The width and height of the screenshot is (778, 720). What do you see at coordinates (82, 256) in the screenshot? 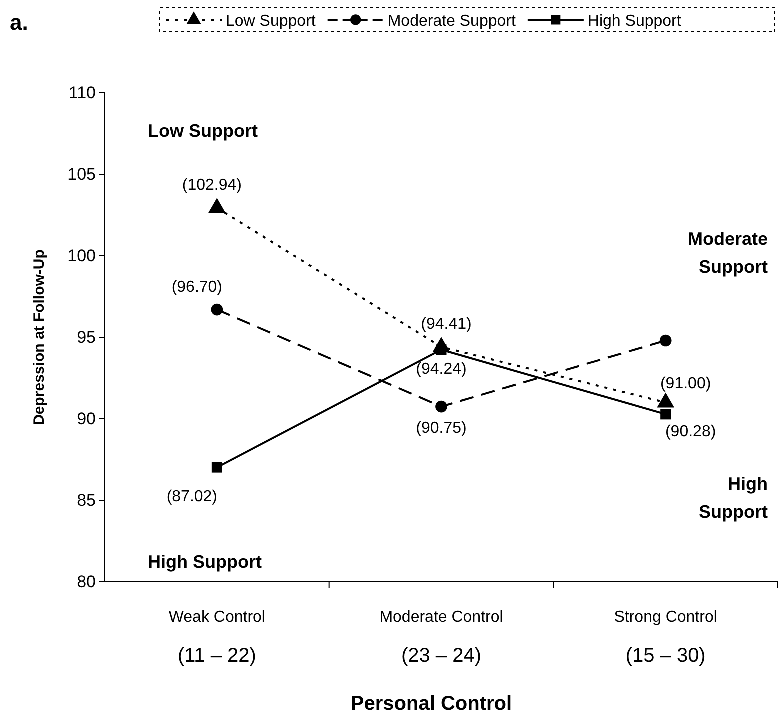
I see `y-tick-label: 100` at bounding box center [82, 256].